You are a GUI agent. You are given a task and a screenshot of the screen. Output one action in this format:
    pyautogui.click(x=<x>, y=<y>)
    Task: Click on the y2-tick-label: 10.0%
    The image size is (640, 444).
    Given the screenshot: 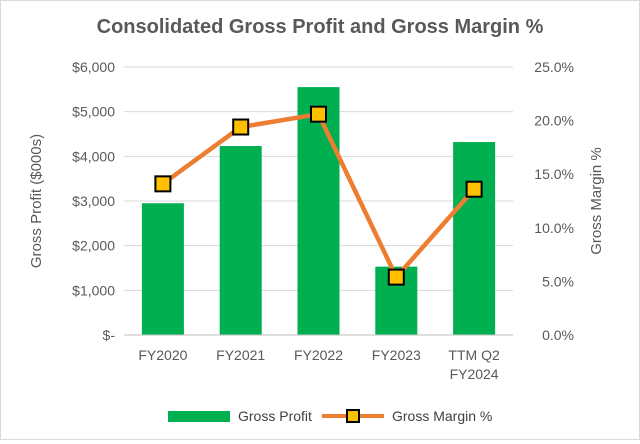 What is the action you would take?
    pyautogui.click(x=554, y=228)
    